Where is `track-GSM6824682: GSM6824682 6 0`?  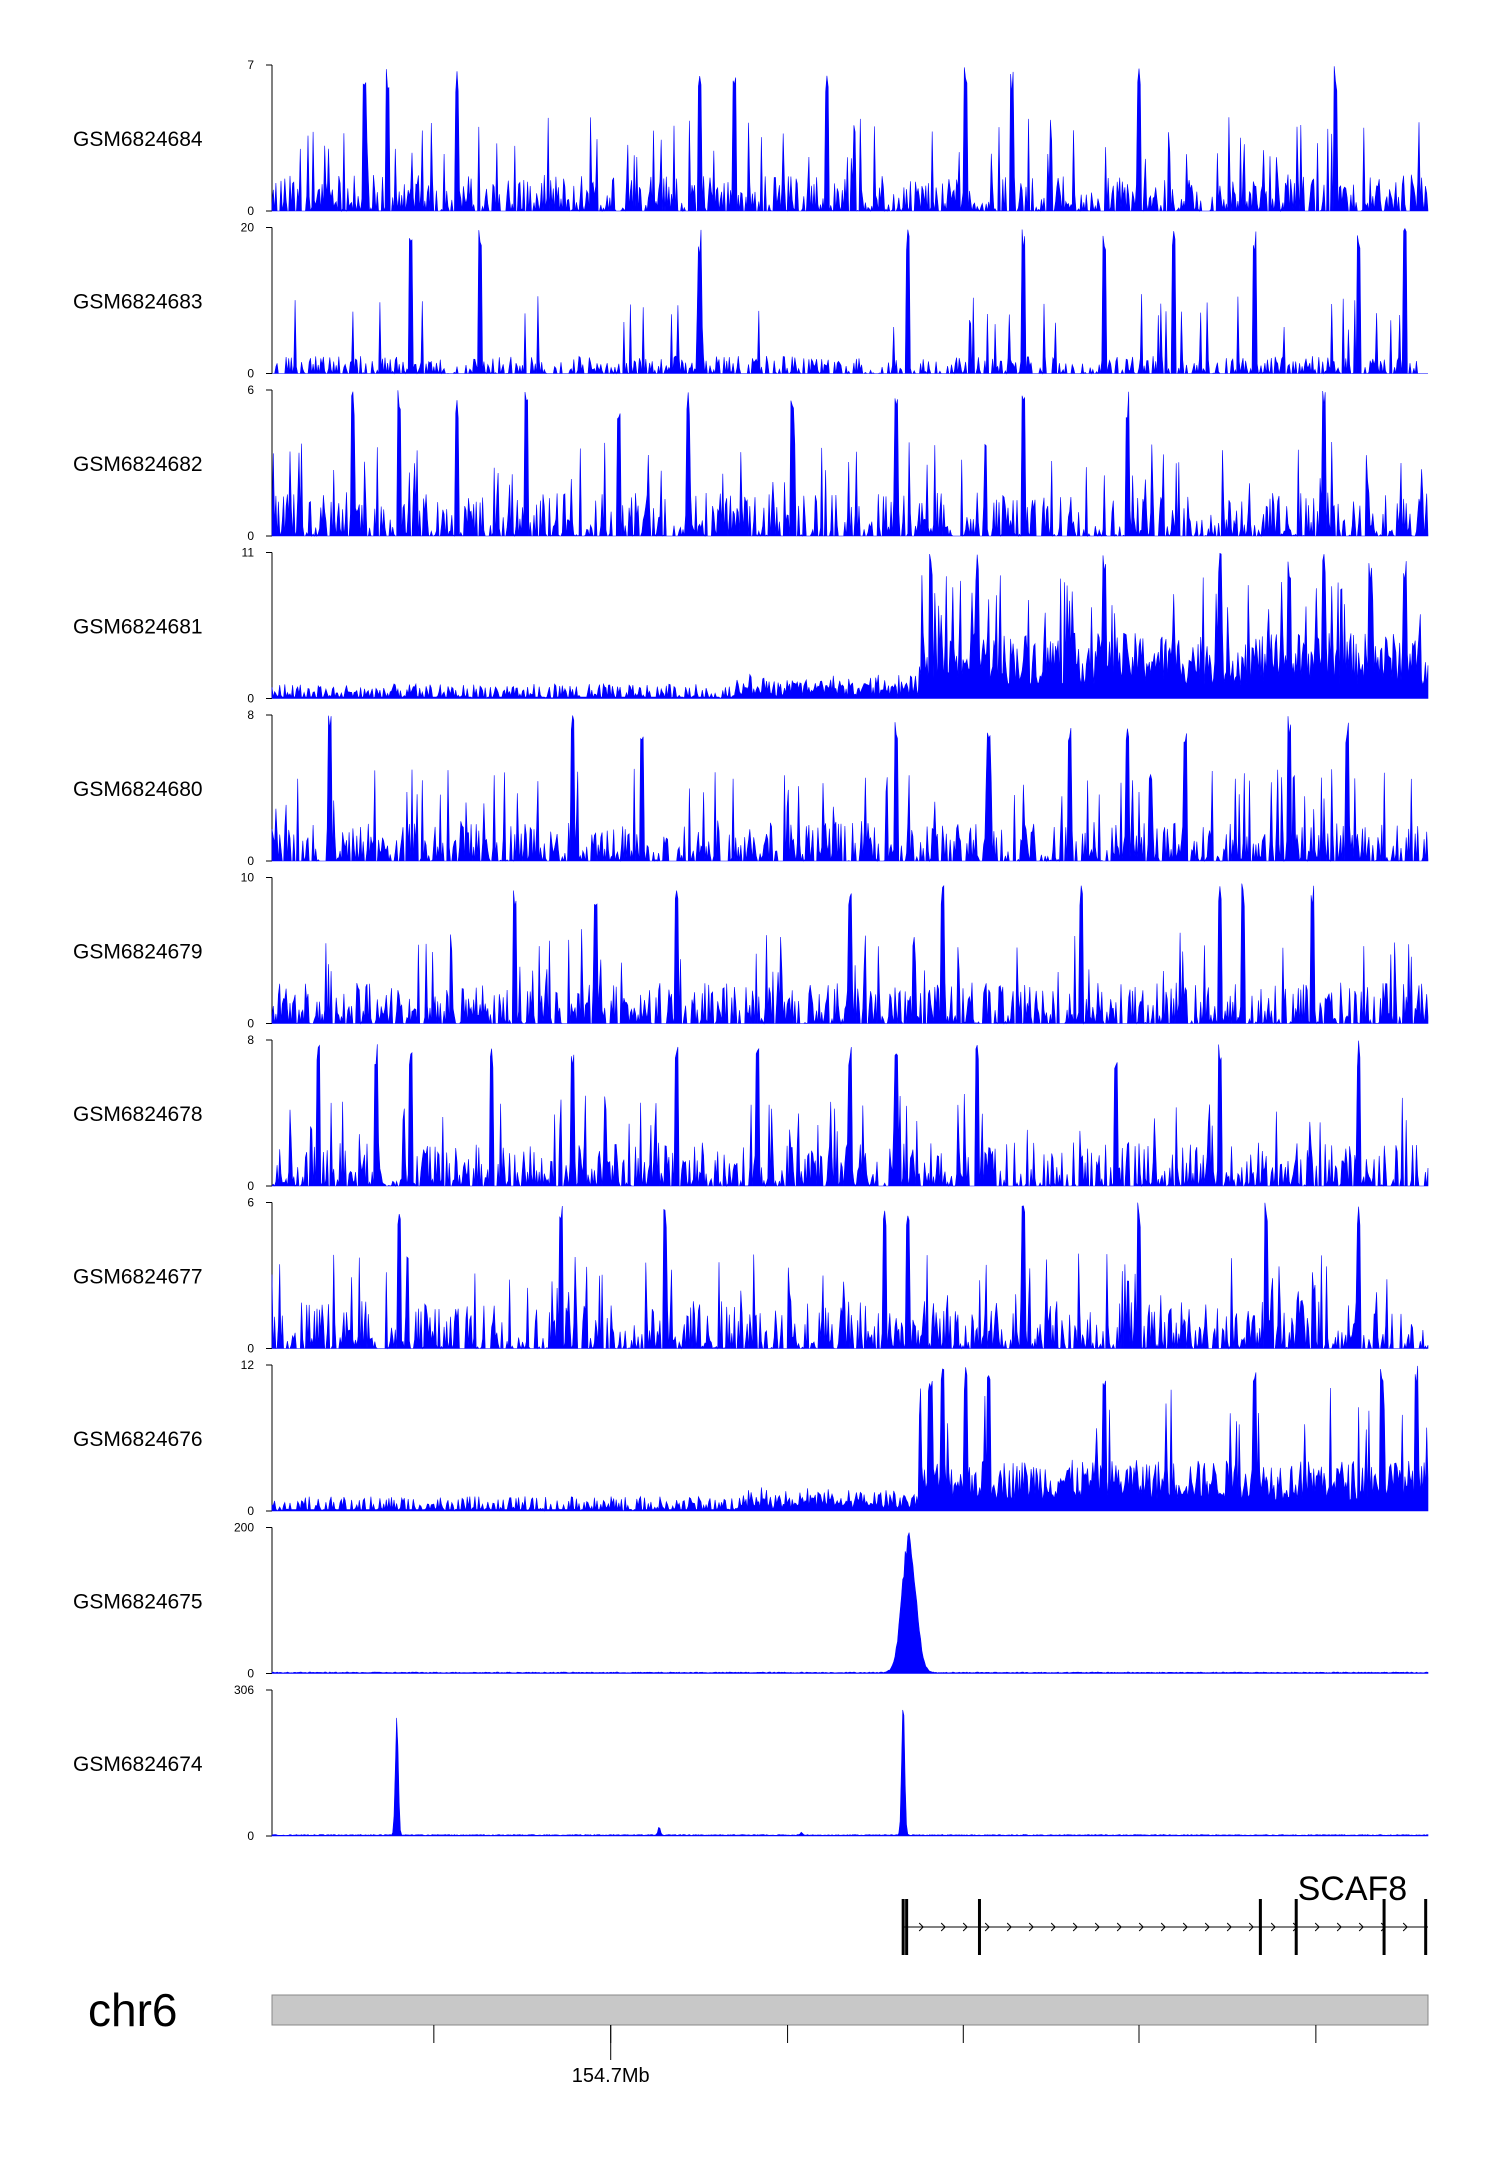
track-GSM6824682: GSM6824682 6 0 is located at coordinates (751, 463).